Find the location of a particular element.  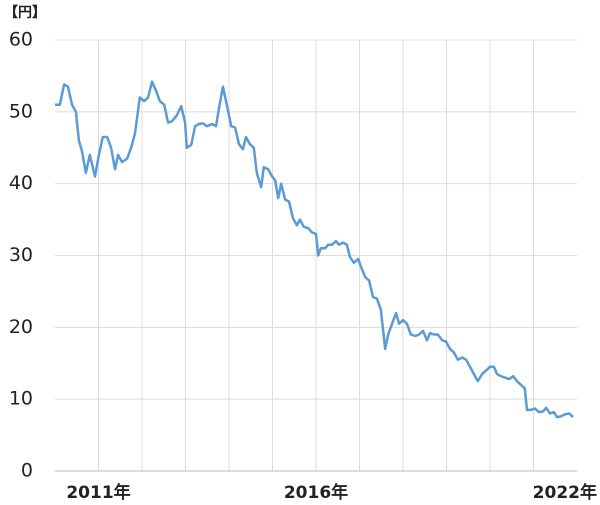

y-tick-label: 50 is located at coordinates (21, 111).